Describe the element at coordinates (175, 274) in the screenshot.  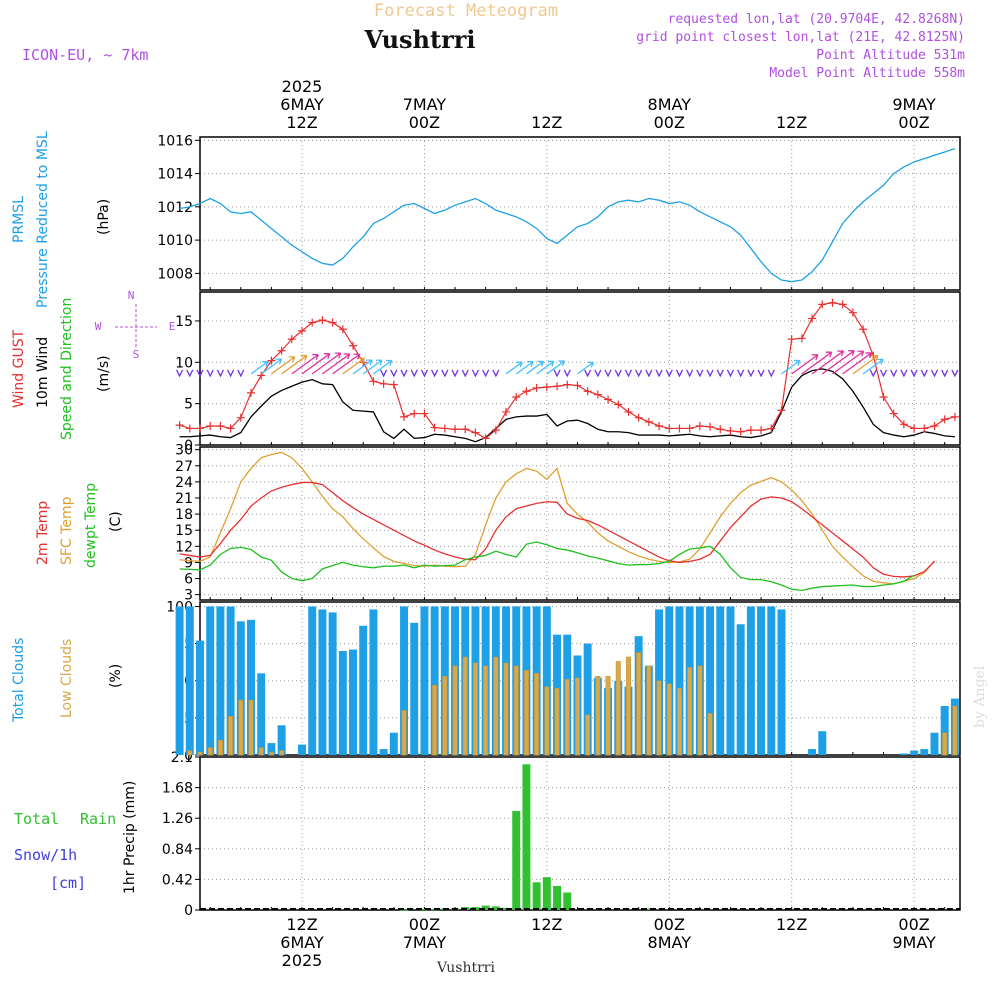
I see `pressure-ytick-label: 1008` at that location.